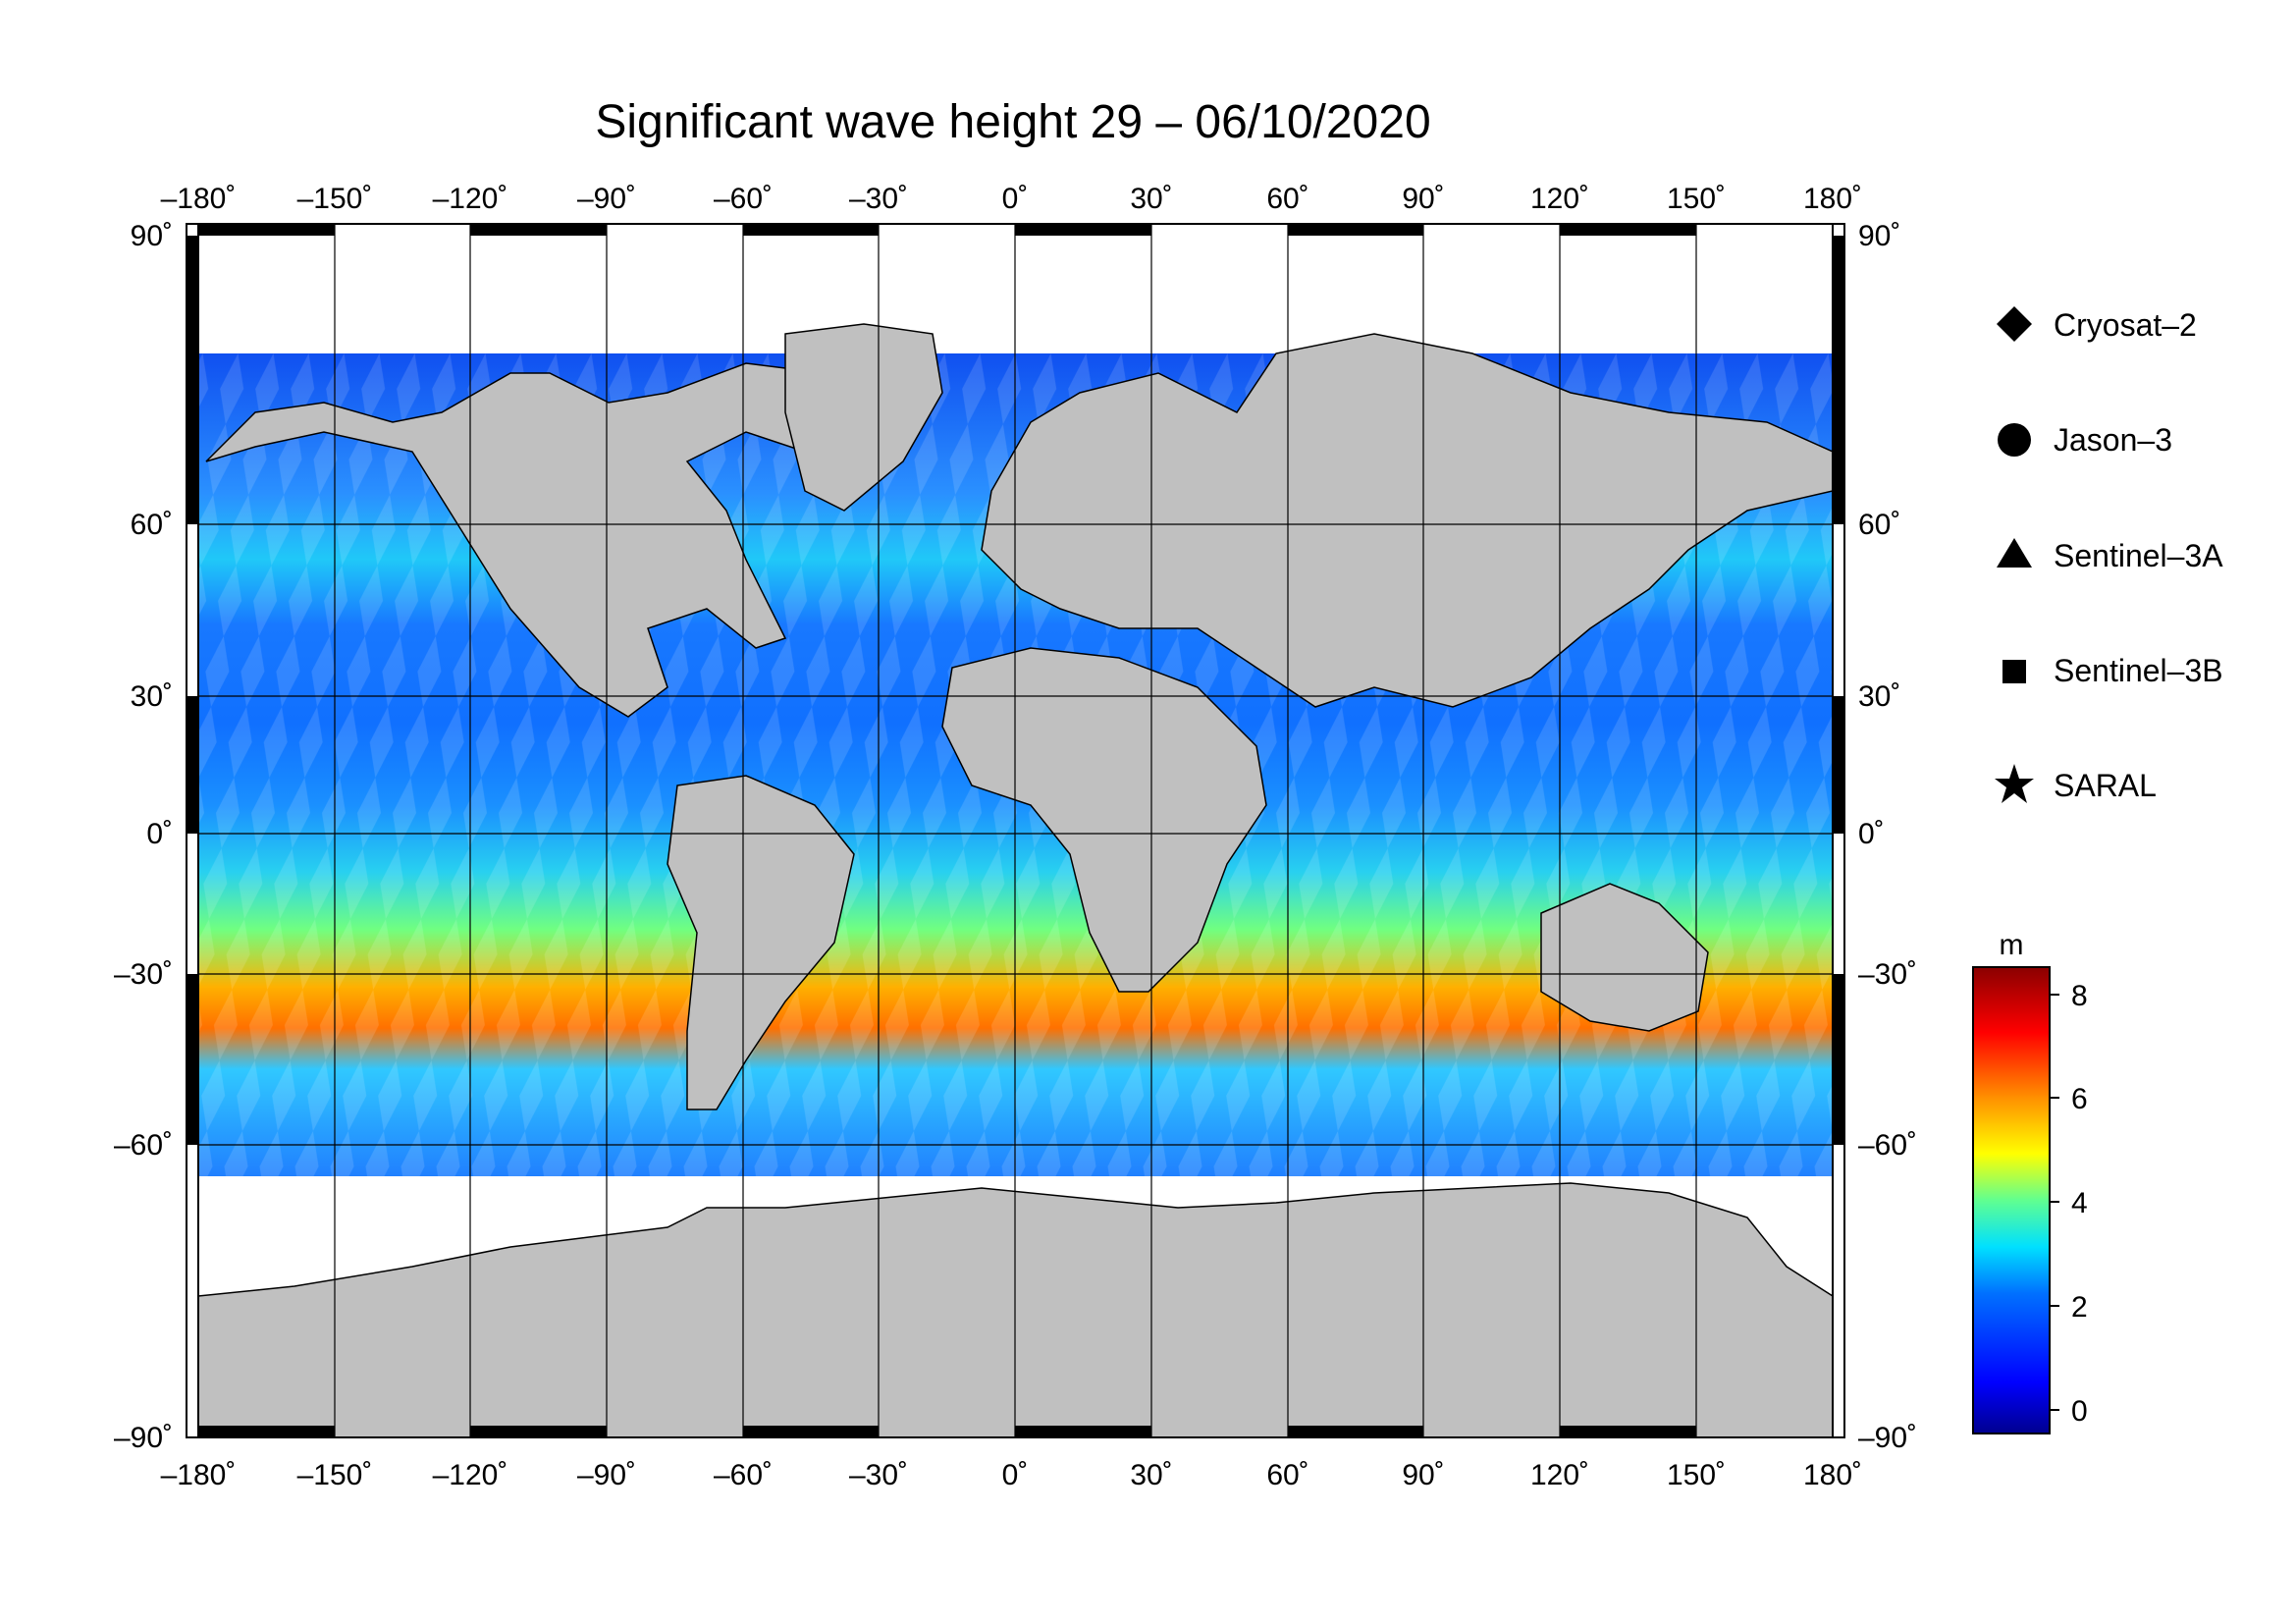 The image size is (2296, 1623). Describe the element at coordinates (2079, 1308) in the screenshot. I see `colorbar-tick-label: 2` at that location.